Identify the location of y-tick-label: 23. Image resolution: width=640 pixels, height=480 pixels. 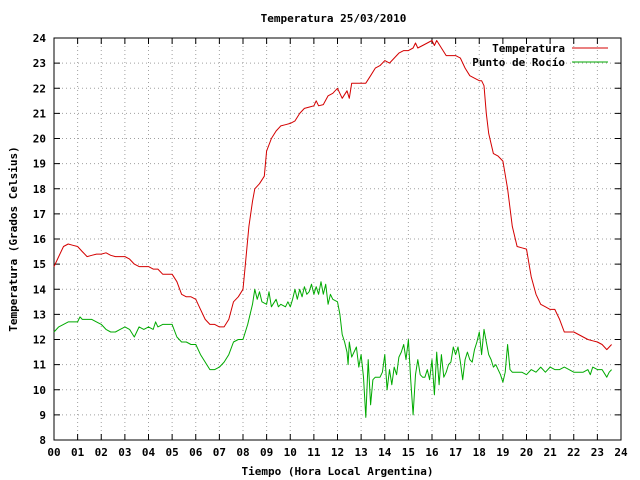
(39, 63).